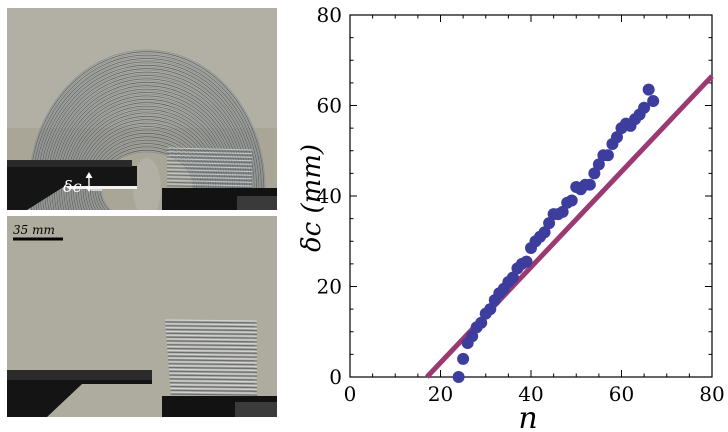  Describe the element at coordinates (329, 15) in the screenshot. I see `y-tick-label: 80` at that location.